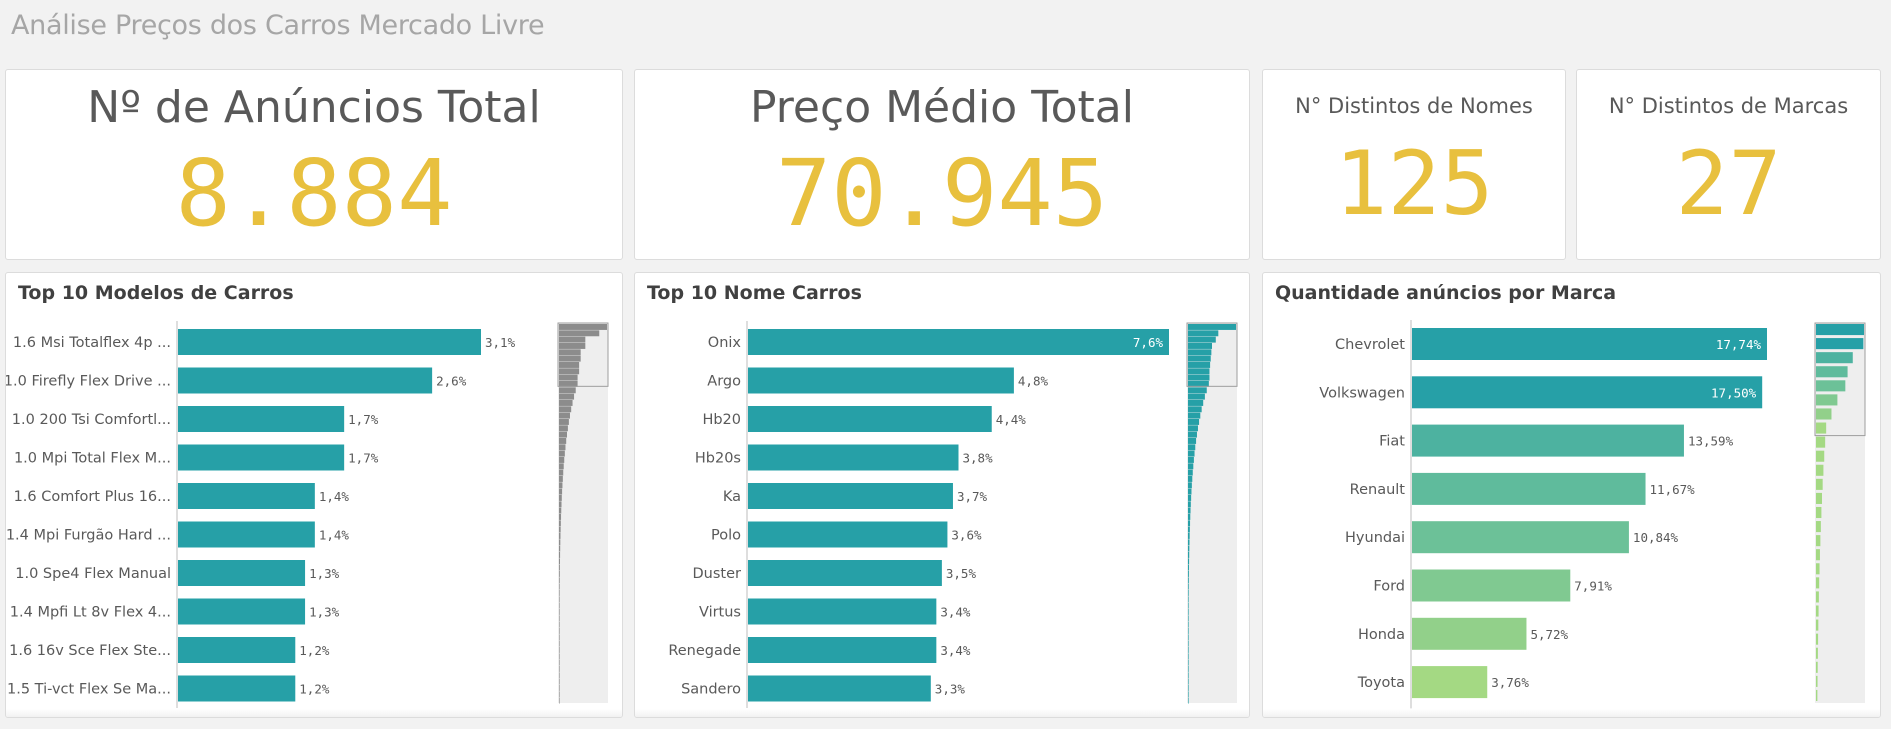  I want to click on chart-title: Top 10 Modelos de Carros, so click(156, 293).